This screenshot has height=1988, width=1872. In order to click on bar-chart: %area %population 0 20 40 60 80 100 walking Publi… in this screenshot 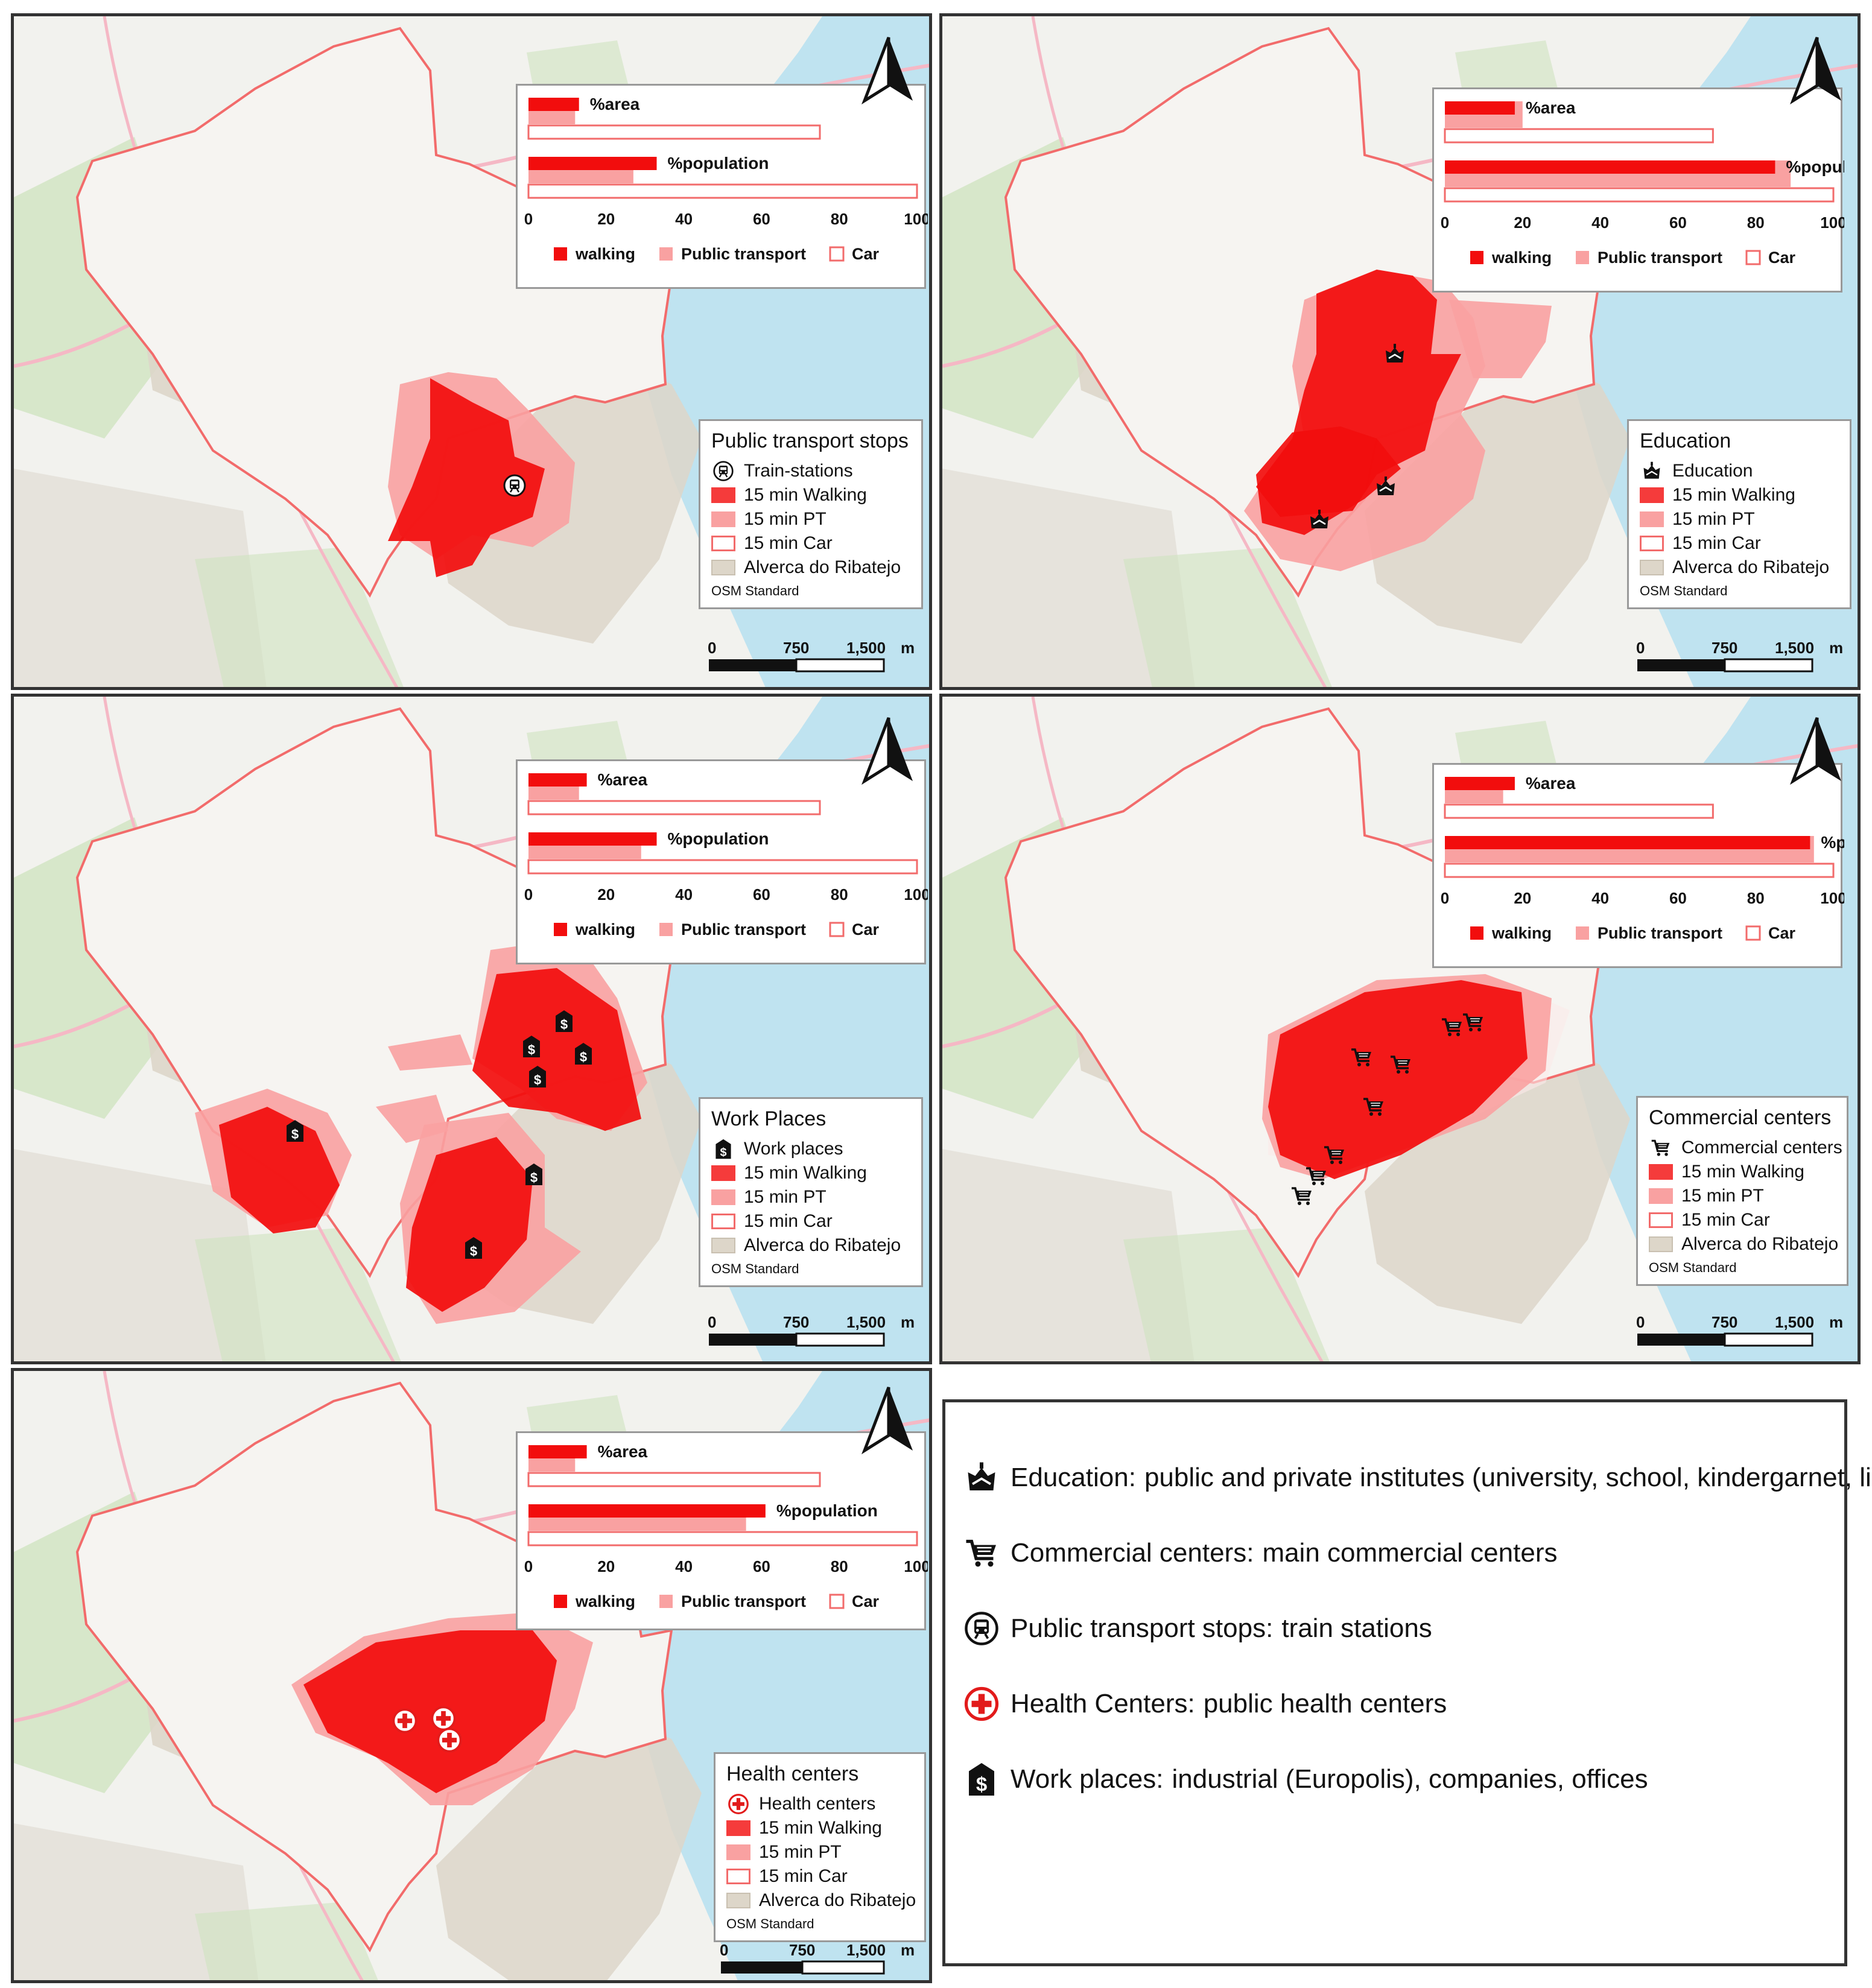, I will do `click(722, 861)`.